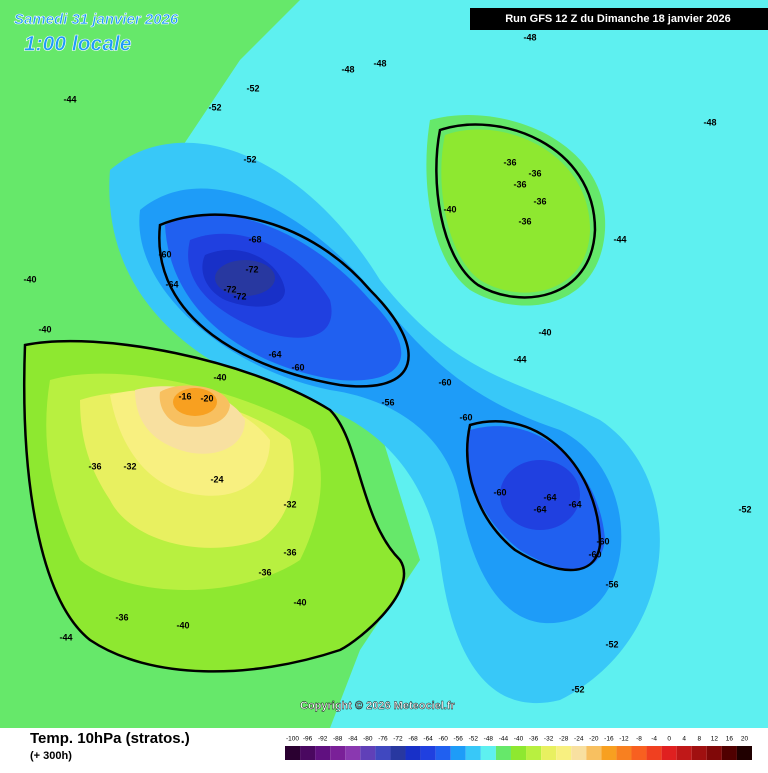 The width and height of the screenshot is (768, 773). Describe the element at coordinates (323, 739) in the screenshot. I see `scale-tick-label: -92` at that location.